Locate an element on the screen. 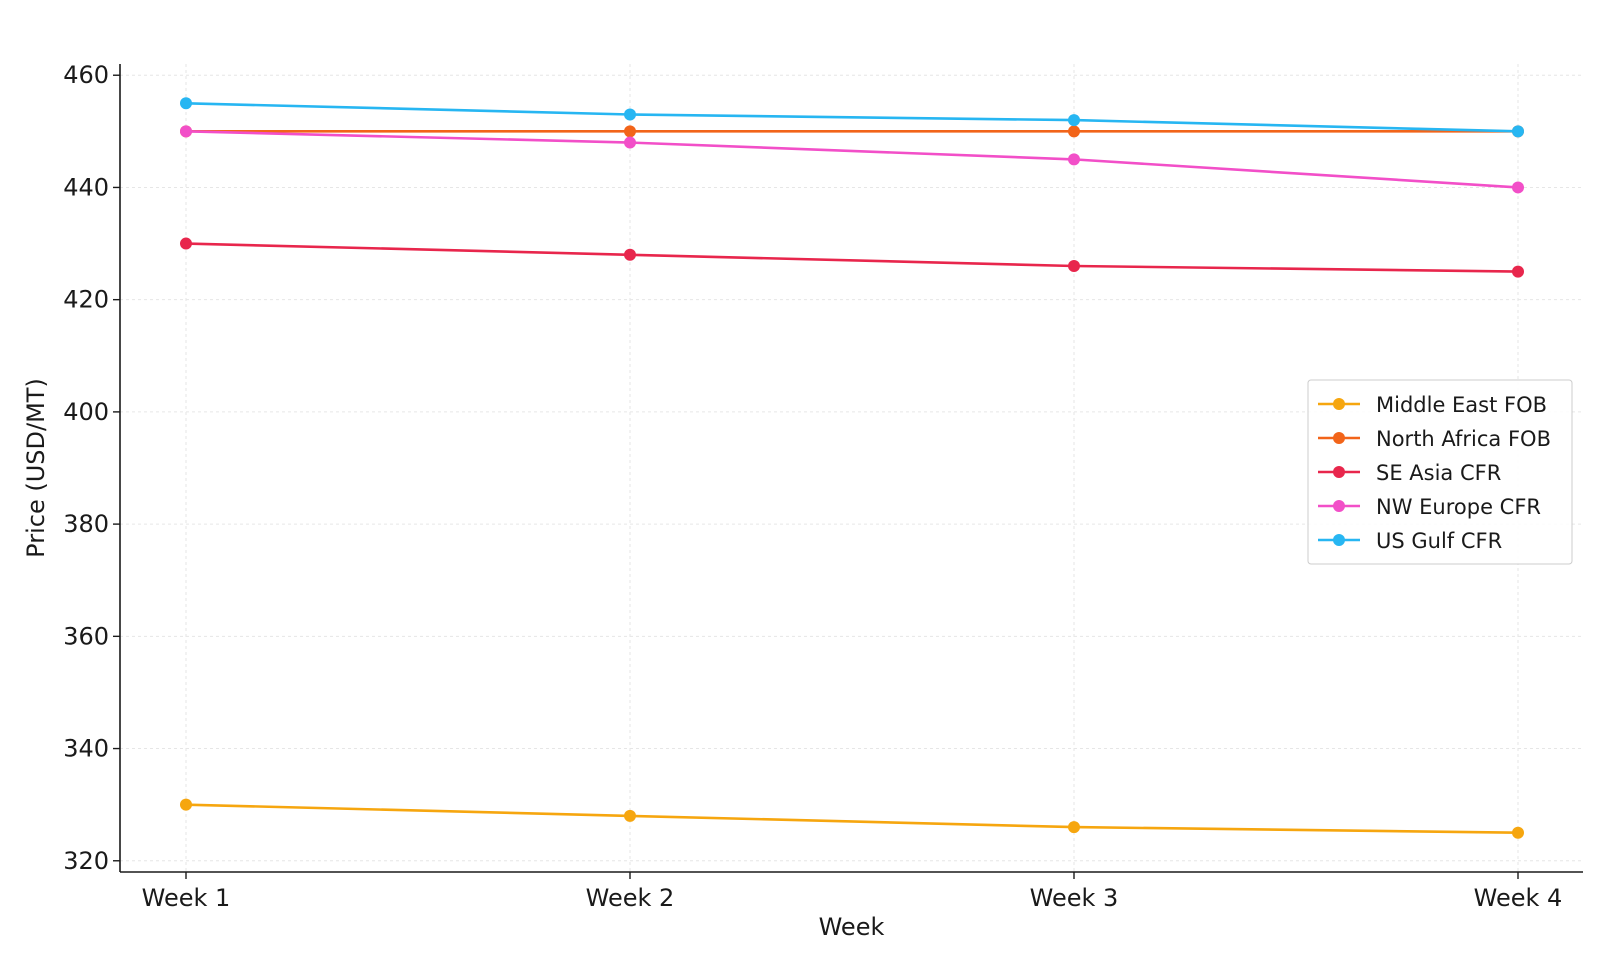  y-tick-label: 360 is located at coordinates (86, 636).